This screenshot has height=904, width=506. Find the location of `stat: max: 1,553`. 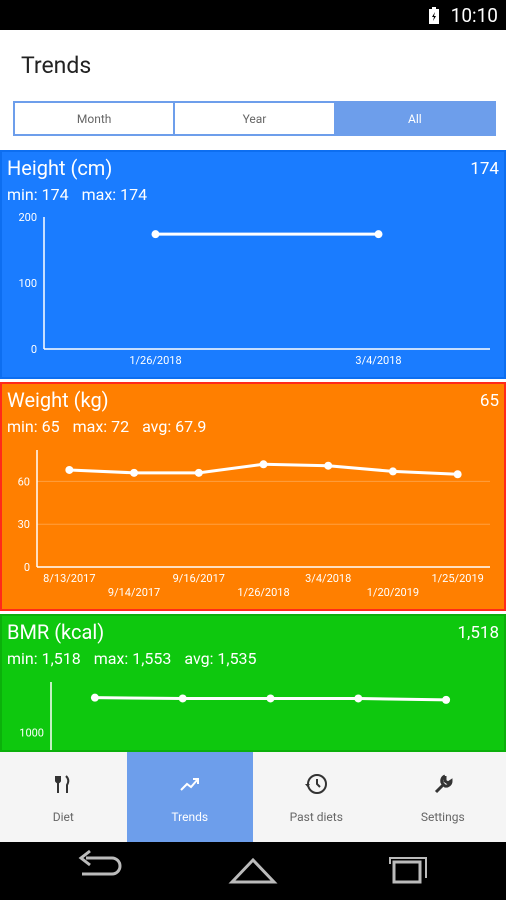

stat: max: 1,553 is located at coordinates (133, 658).